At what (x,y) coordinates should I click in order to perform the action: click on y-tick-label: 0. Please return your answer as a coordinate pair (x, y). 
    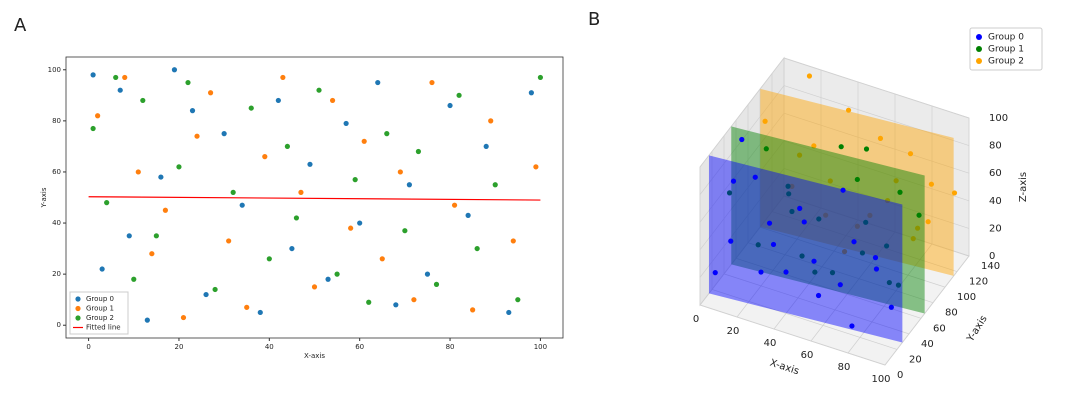
    Looking at the image, I should click on (900, 375).